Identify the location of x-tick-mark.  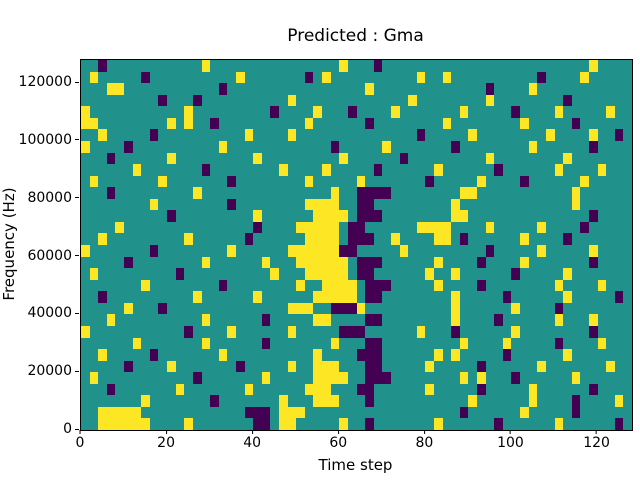
(424, 432).